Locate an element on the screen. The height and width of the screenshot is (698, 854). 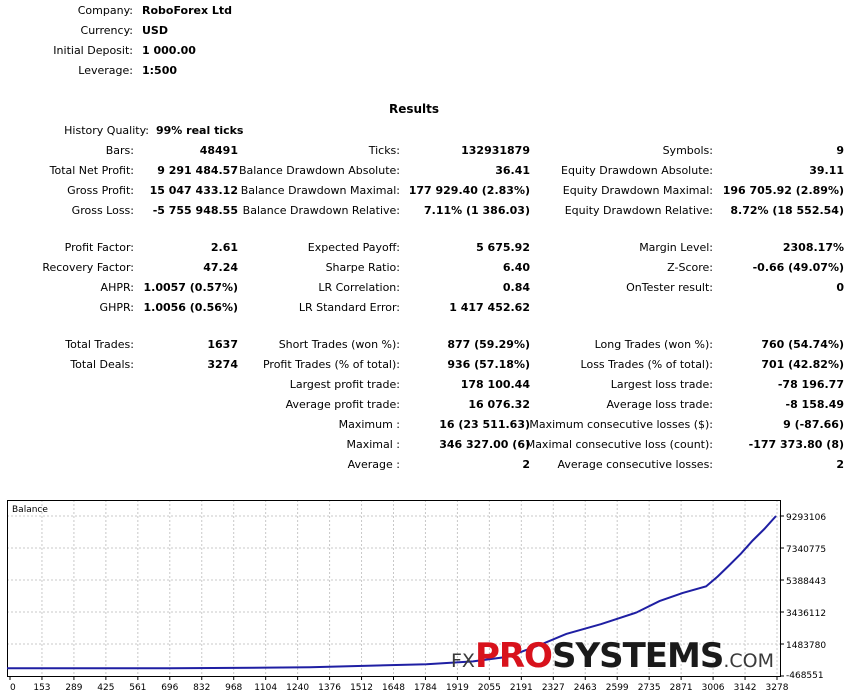
stat-value: -8 158.49 is located at coordinates (815, 404).